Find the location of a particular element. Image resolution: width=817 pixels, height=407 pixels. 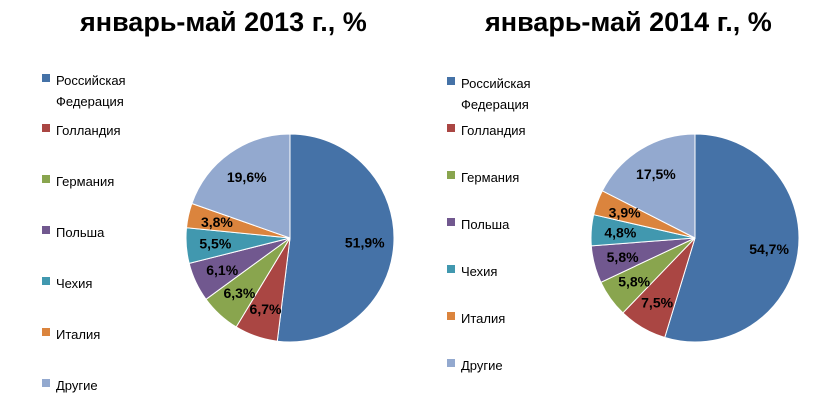

data-label-netherlands: 6,7% is located at coordinates (266, 309).